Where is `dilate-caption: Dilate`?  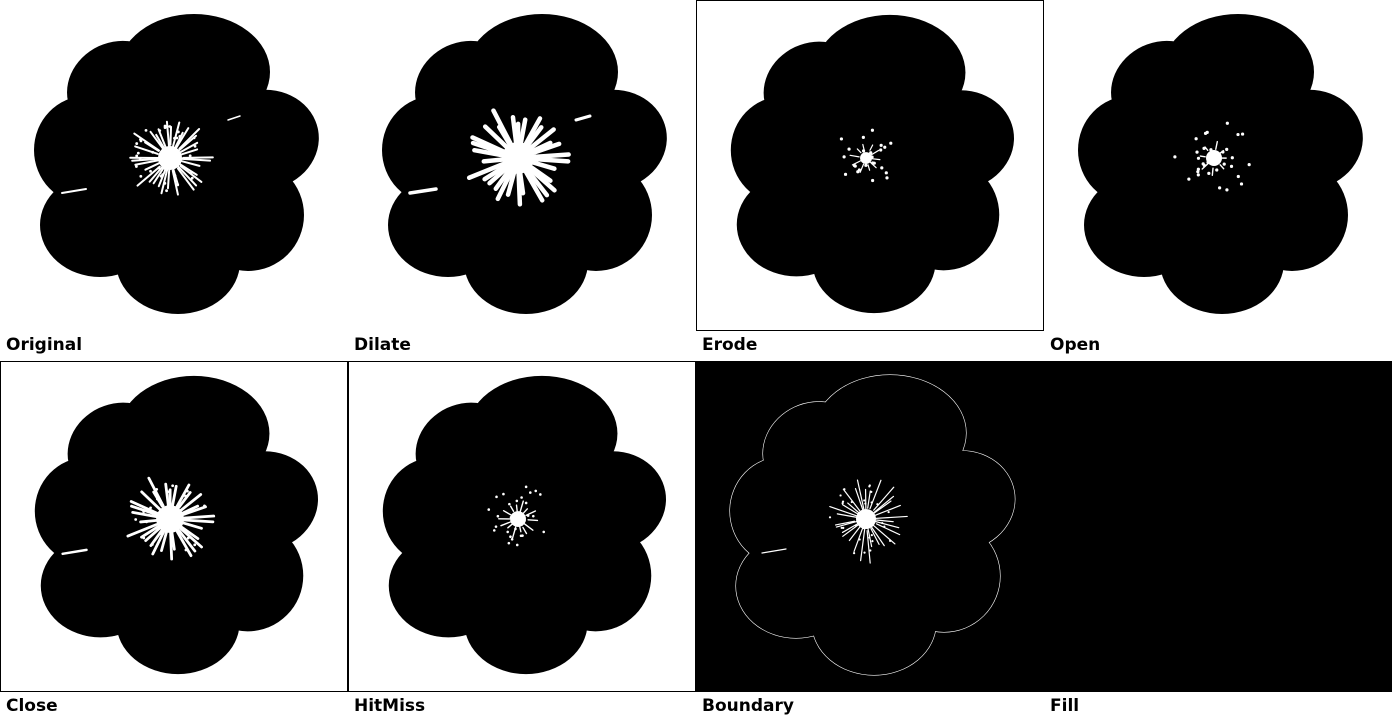
dilate-caption: Dilate is located at coordinates (382, 345).